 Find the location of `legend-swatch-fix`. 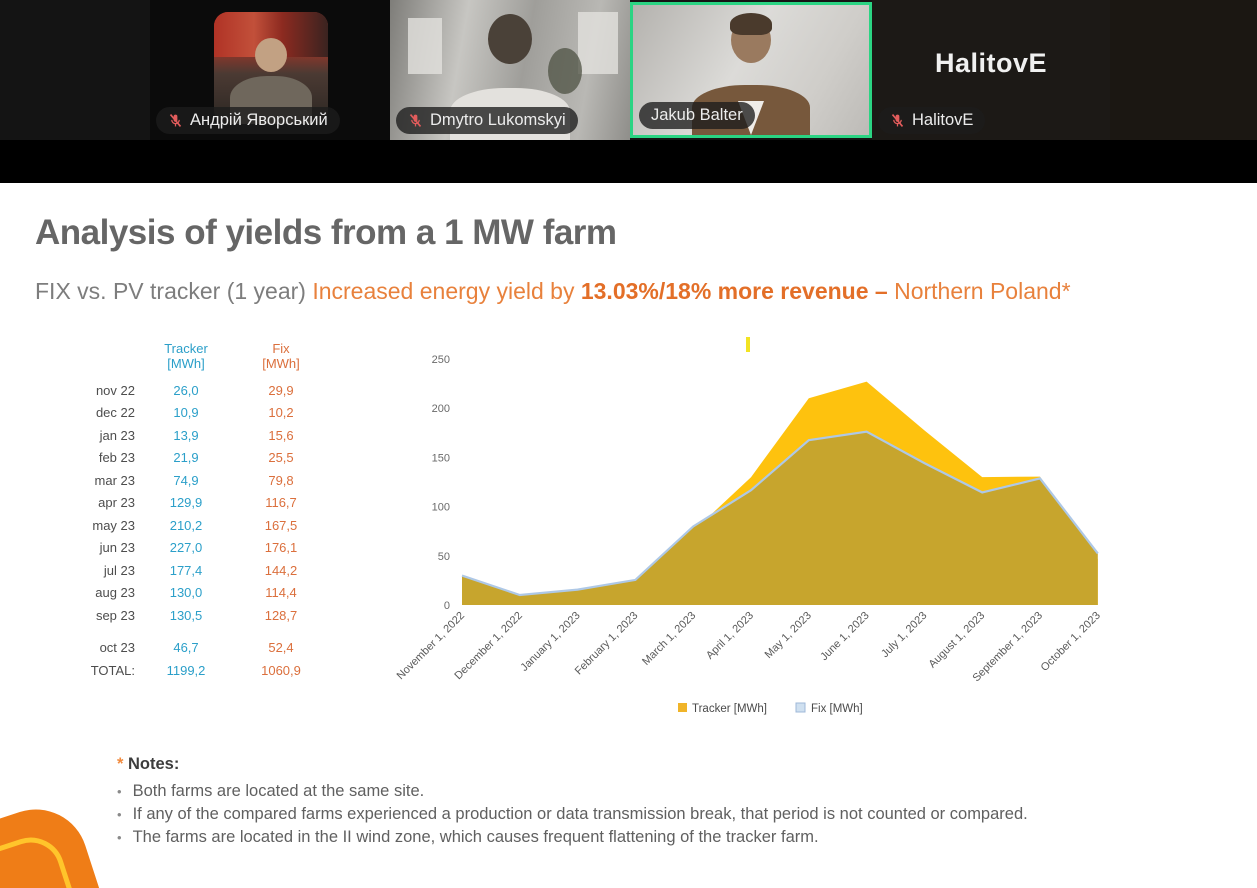

legend-swatch-fix is located at coordinates (800, 707).